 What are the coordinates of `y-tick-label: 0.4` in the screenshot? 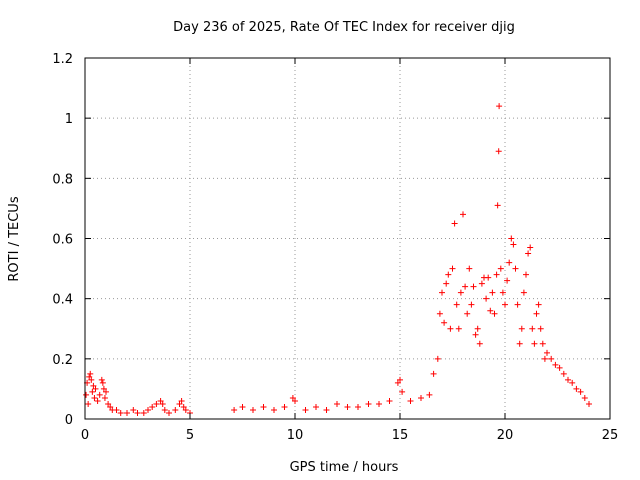 It's located at (62, 300).